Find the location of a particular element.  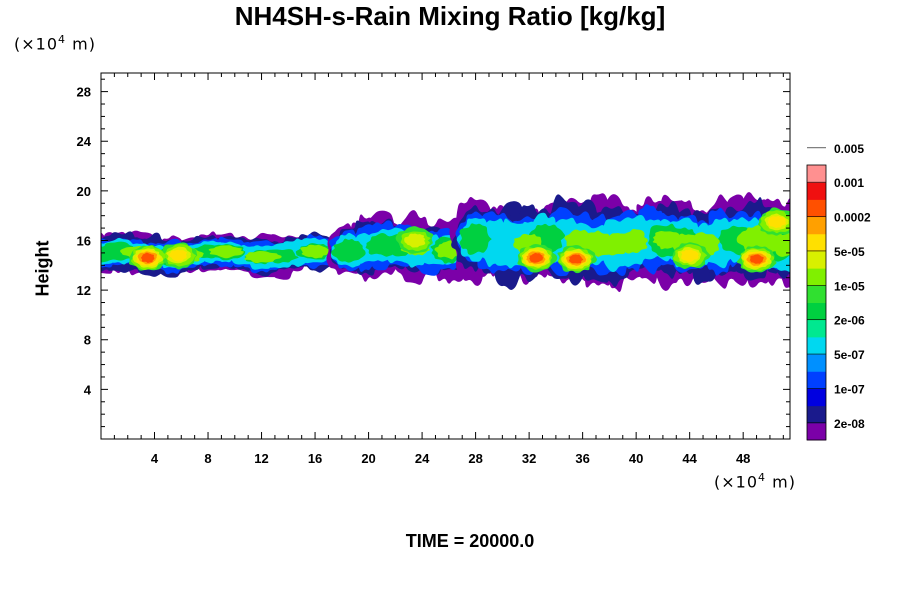

colorbar-label: 5e-05 is located at coordinates (849, 252).